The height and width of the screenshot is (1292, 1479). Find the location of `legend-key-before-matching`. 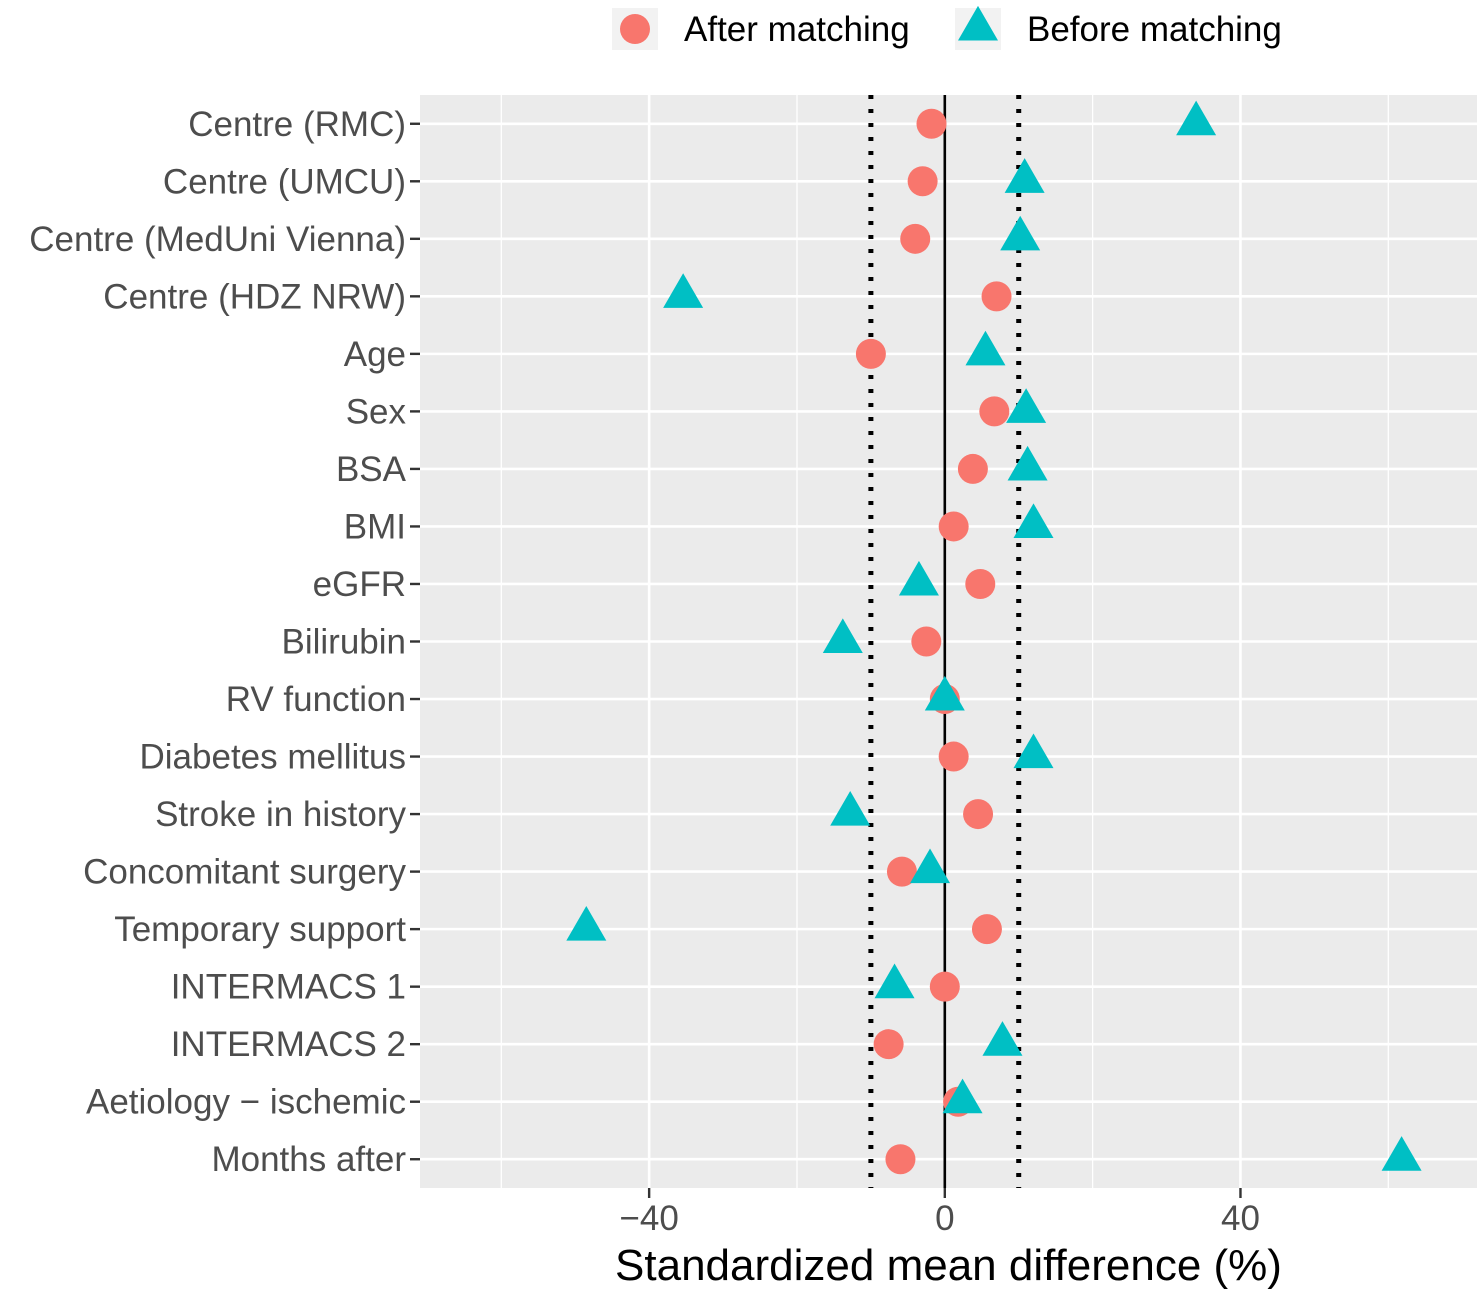

legend-key-before-matching is located at coordinates (978, 23).